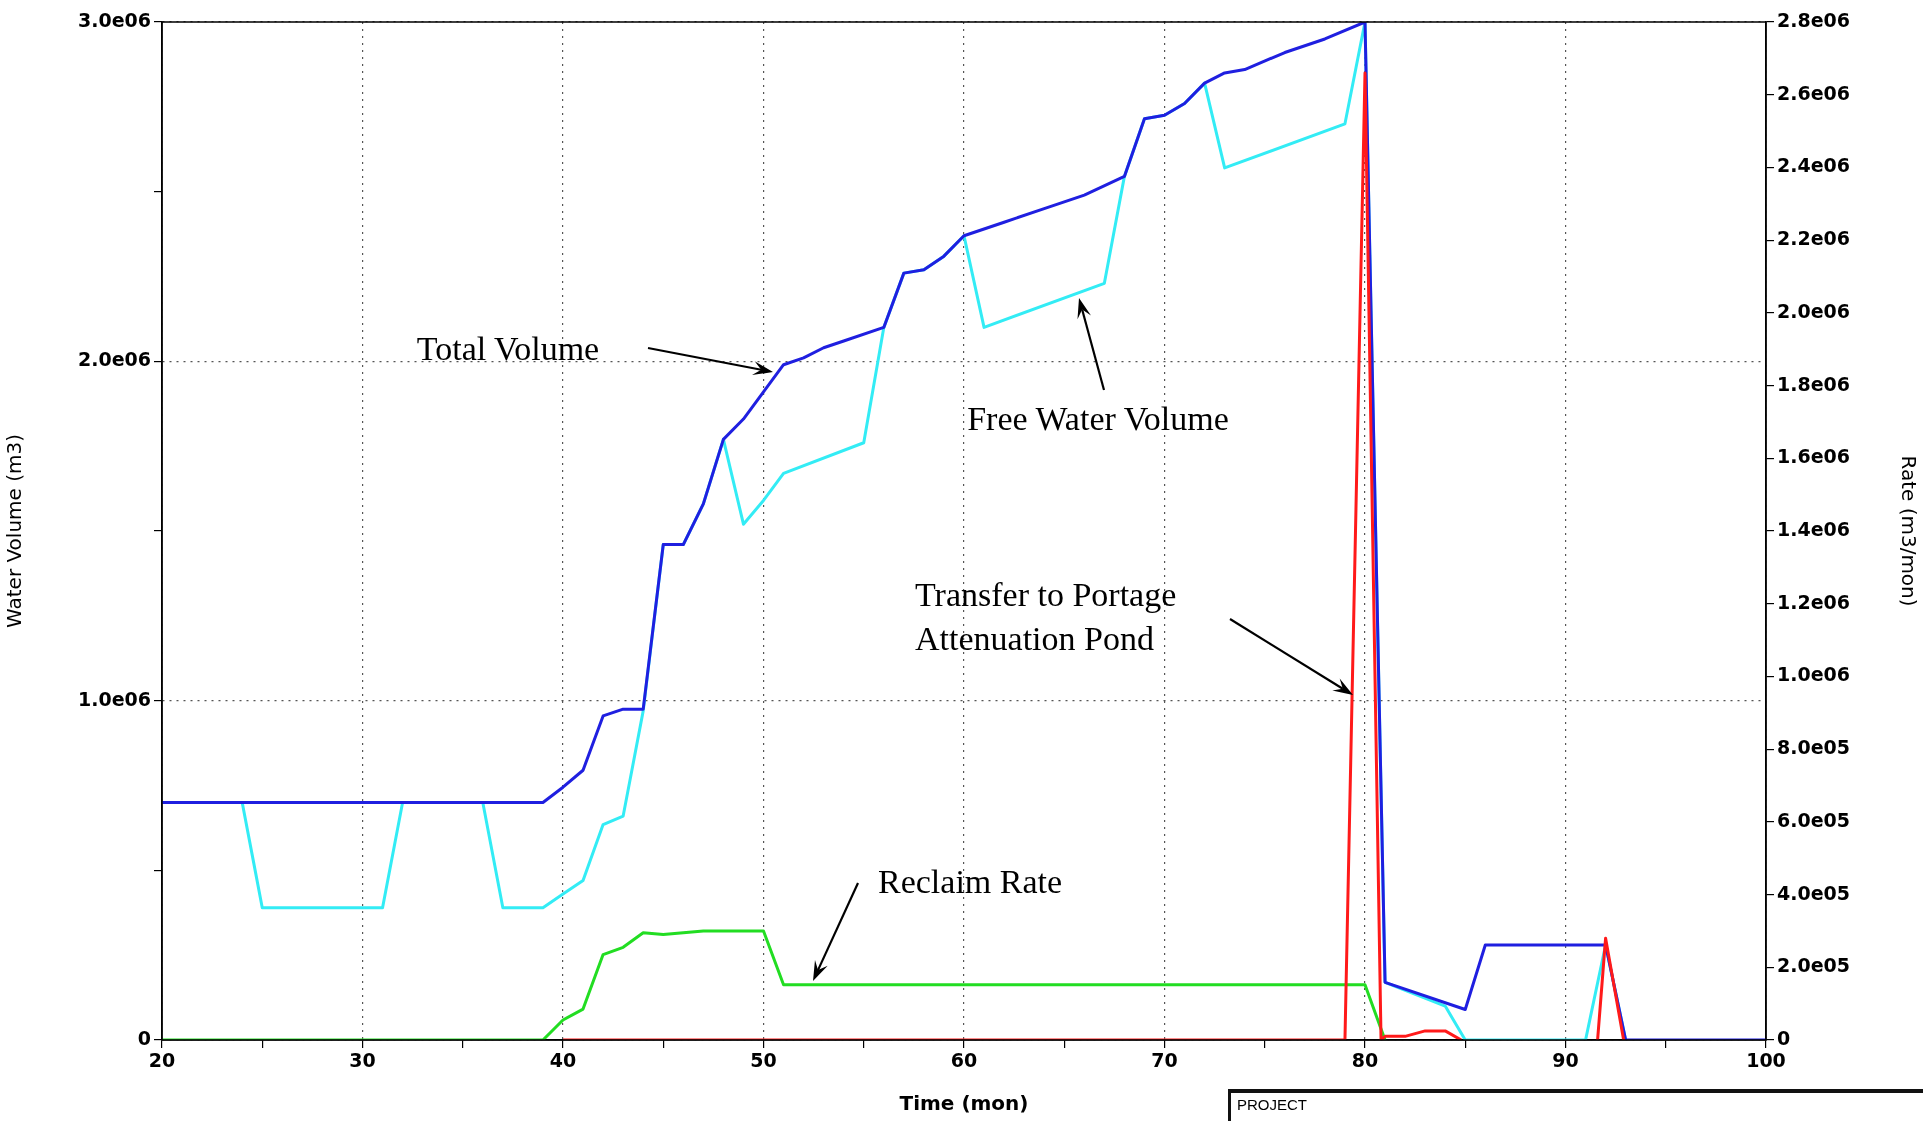 This screenshot has height=1121, width=1923. I want to click on y2-tick-label: 8.0e05, so click(1813, 747).